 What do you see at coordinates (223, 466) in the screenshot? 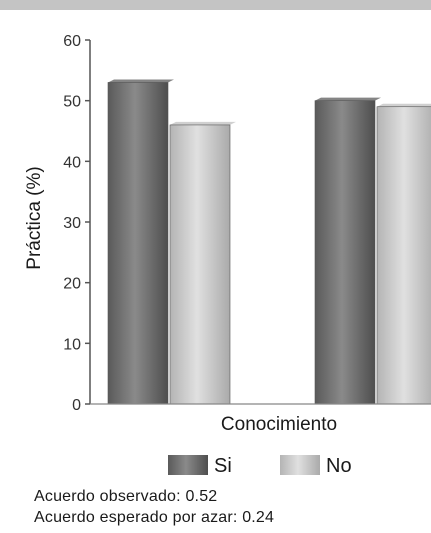
I see `legend-label-si: Si` at bounding box center [223, 466].